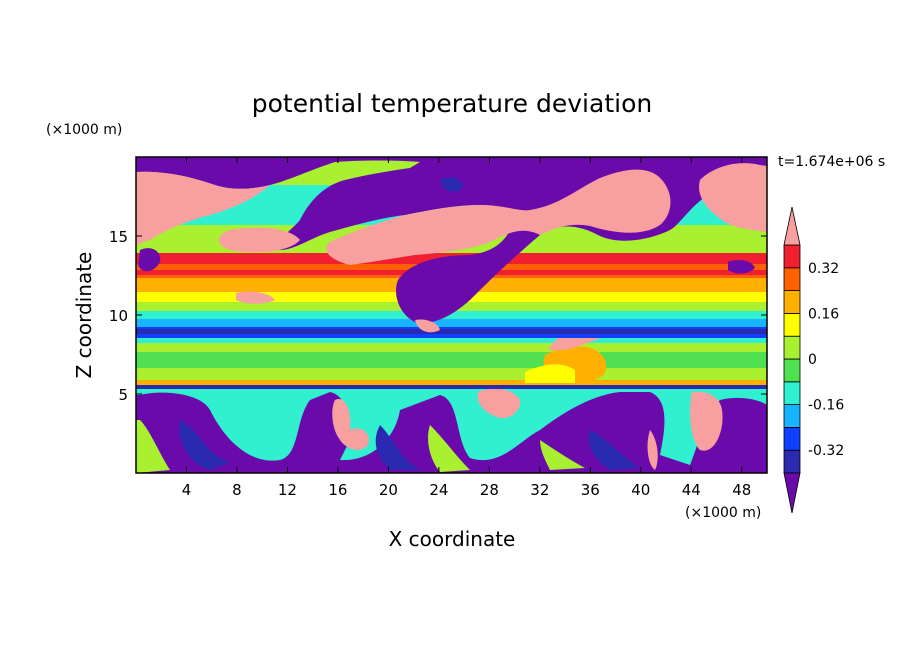 This screenshot has height=658, width=904. What do you see at coordinates (823, 269) in the screenshot?
I see `colorbar-label: 0.32` at bounding box center [823, 269].